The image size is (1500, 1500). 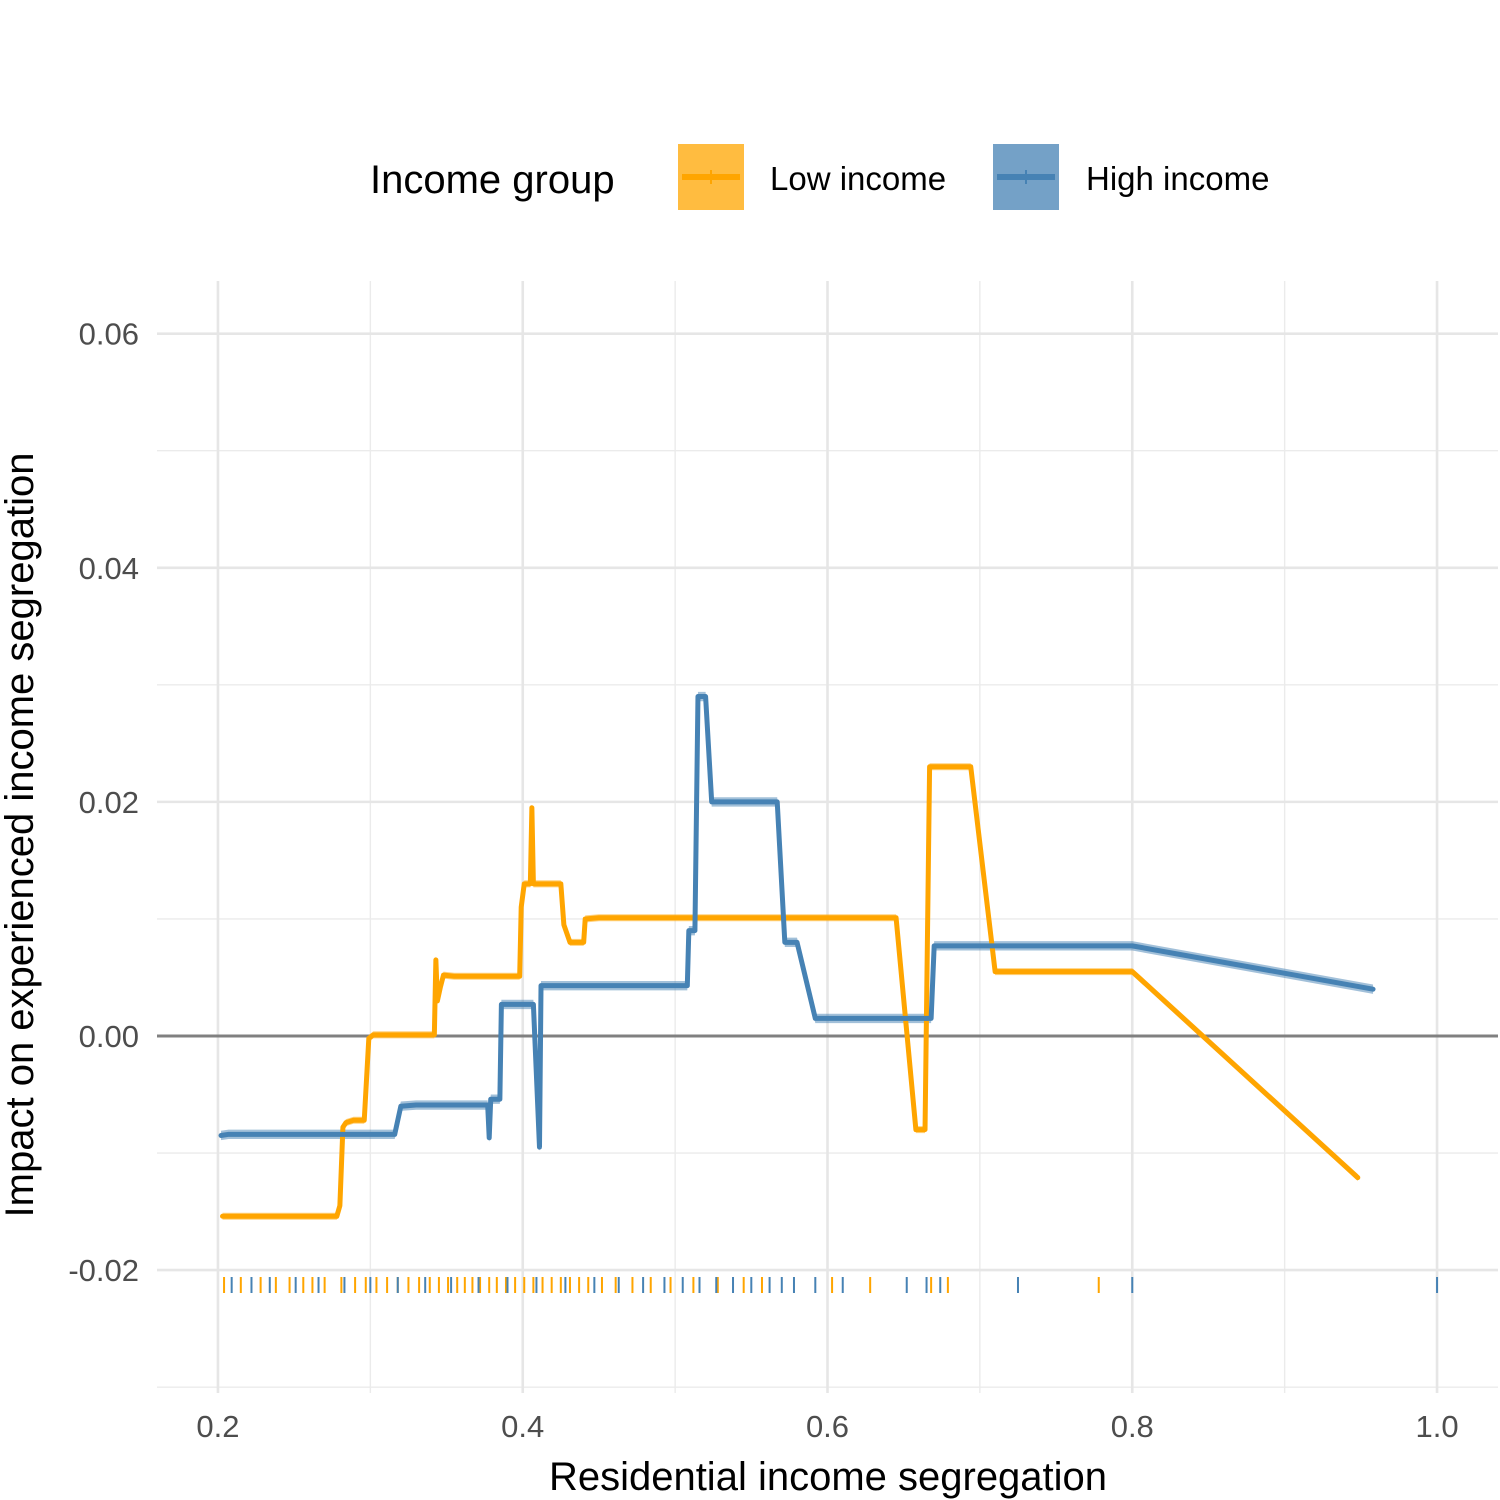 What do you see at coordinates (21, 835) in the screenshot?
I see `y-axis-title: Impact on experienced income segregation` at bounding box center [21, 835].